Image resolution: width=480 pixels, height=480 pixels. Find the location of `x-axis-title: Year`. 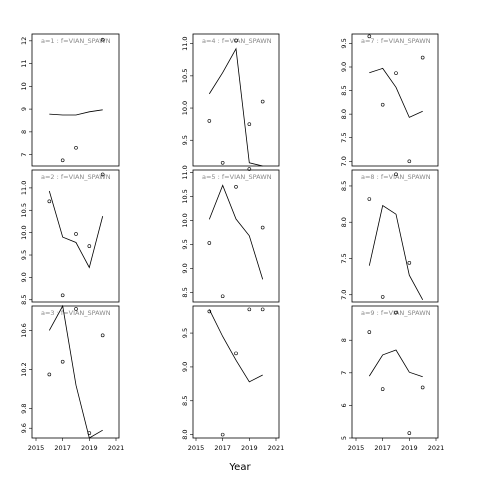

x-axis-title: Year is located at coordinates (239, 467).